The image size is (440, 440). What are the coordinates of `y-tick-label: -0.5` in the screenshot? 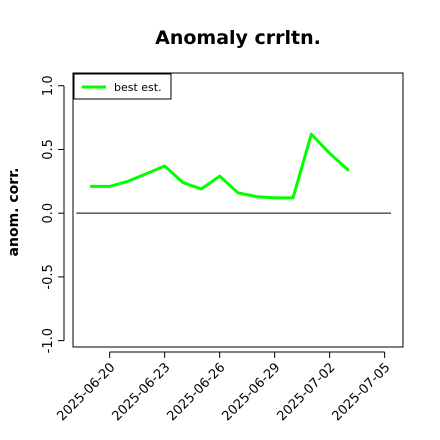 It's located at (48, 276).